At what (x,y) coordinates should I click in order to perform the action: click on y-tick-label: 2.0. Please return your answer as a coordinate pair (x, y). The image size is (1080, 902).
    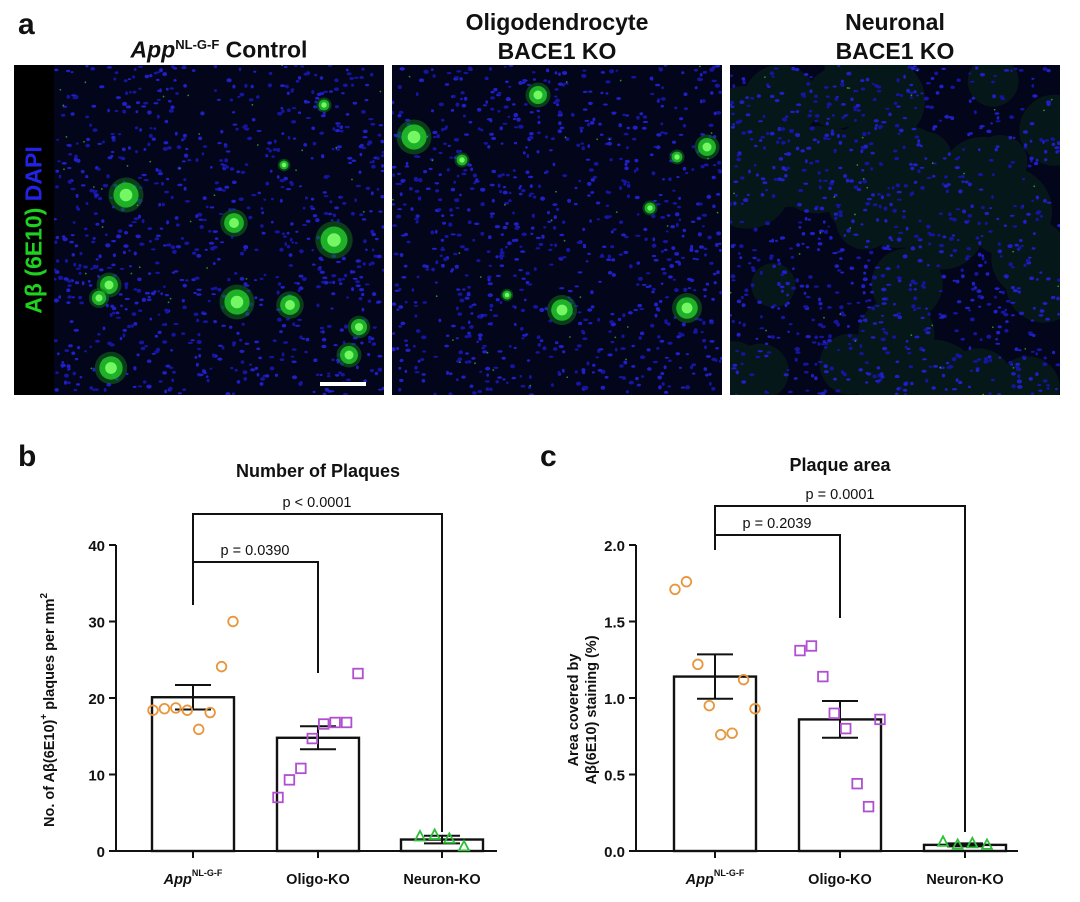
    Looking at the image, I should click on (614, 546).